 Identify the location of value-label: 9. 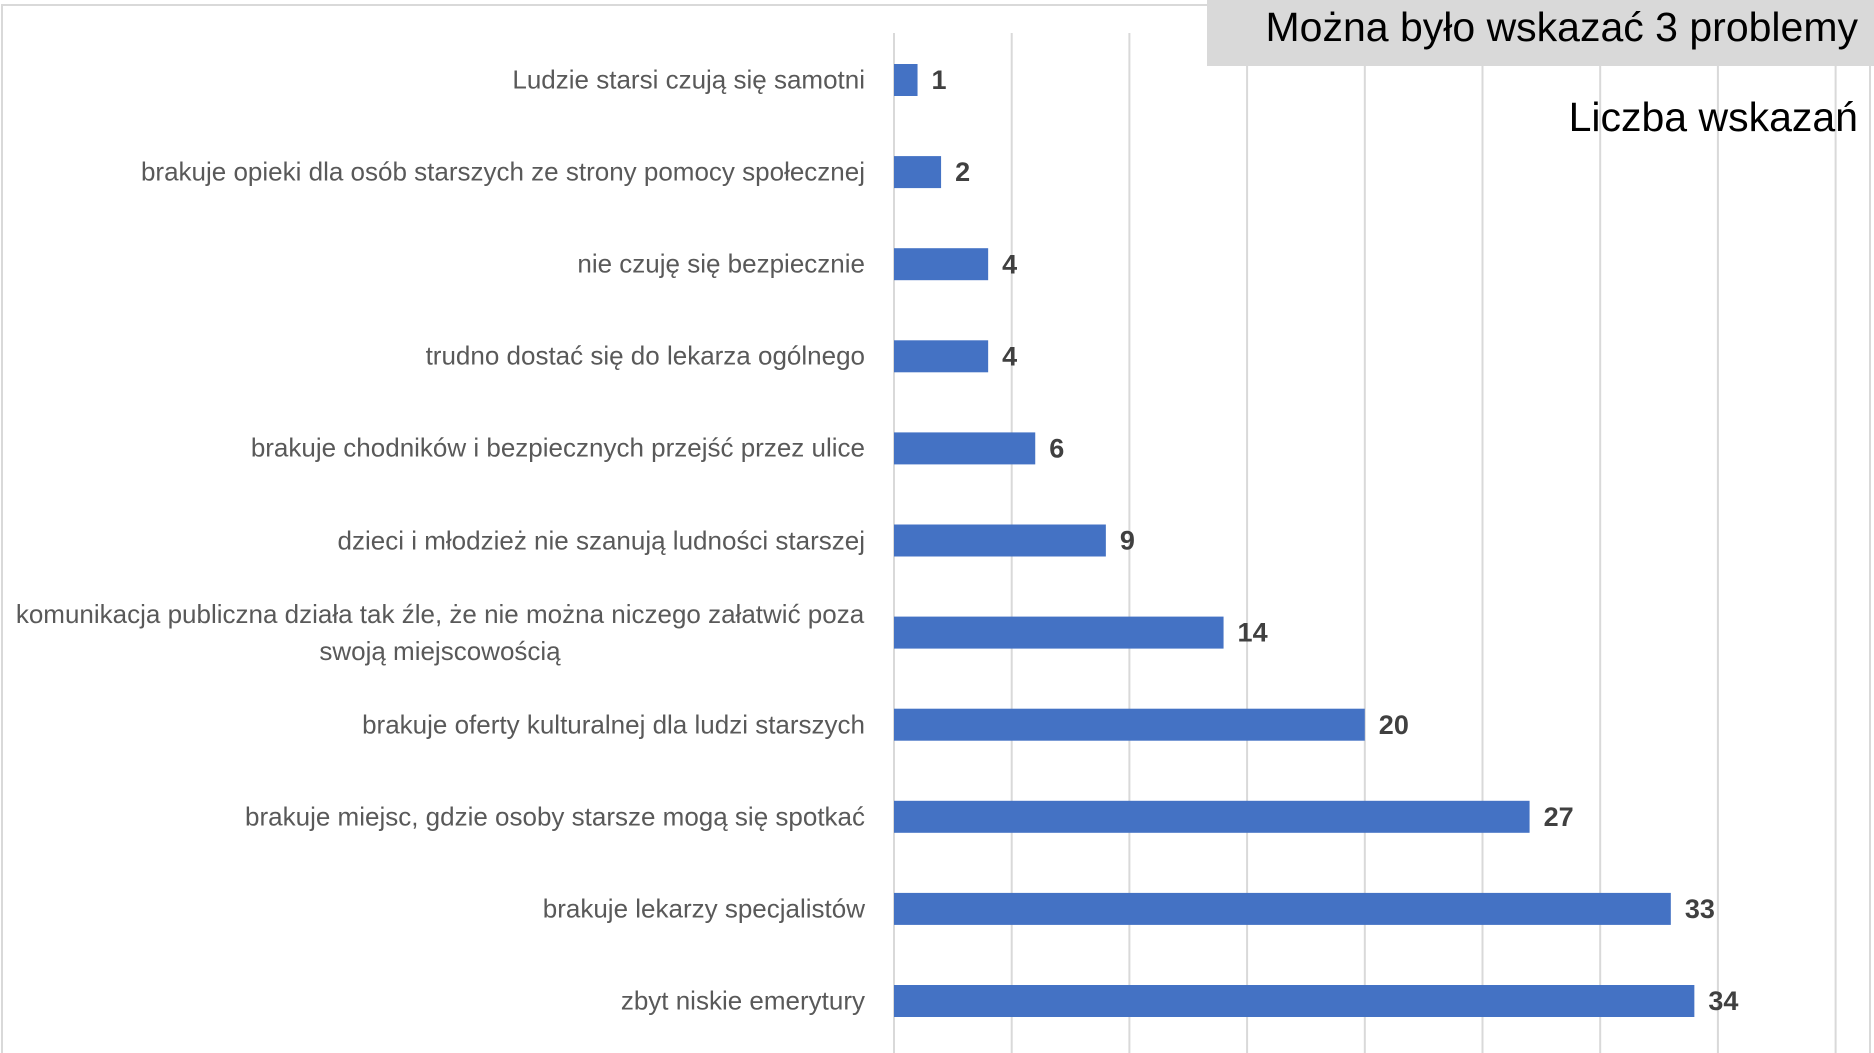
(1127, 541).